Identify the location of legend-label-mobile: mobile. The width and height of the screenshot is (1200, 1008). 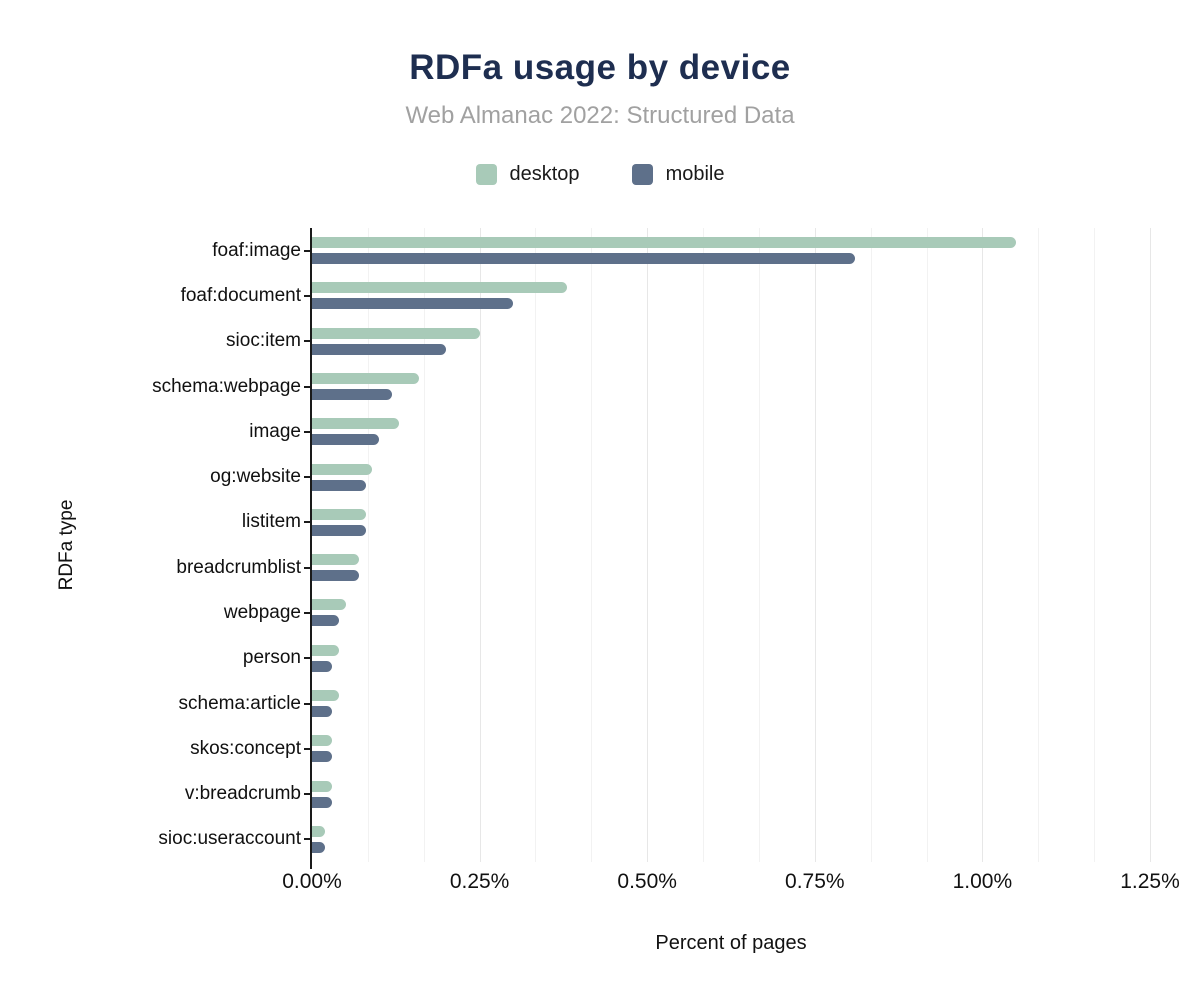
(695, 174).